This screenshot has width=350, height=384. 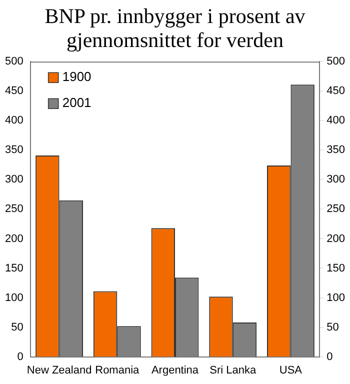 What do you see at coordinates (59, 370) in the screenshot?
I see `x-tick-label: New Zealand` at bounding box center [59, 370].